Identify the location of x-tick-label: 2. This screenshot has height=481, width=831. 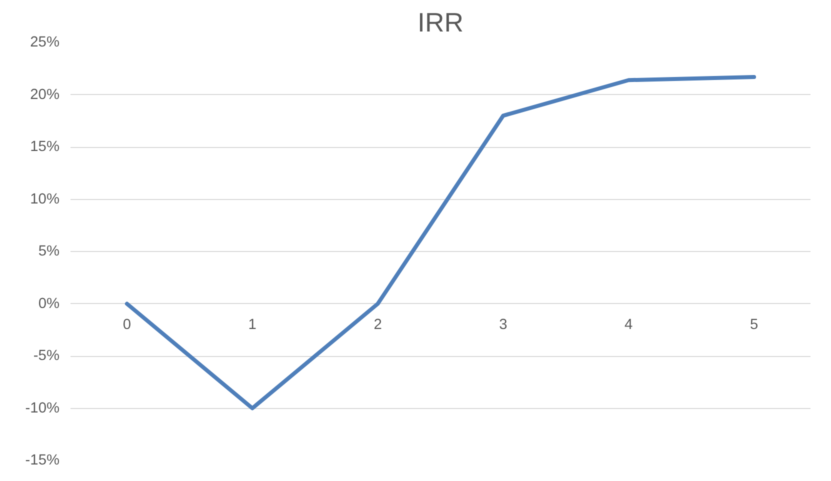
(378, 324).